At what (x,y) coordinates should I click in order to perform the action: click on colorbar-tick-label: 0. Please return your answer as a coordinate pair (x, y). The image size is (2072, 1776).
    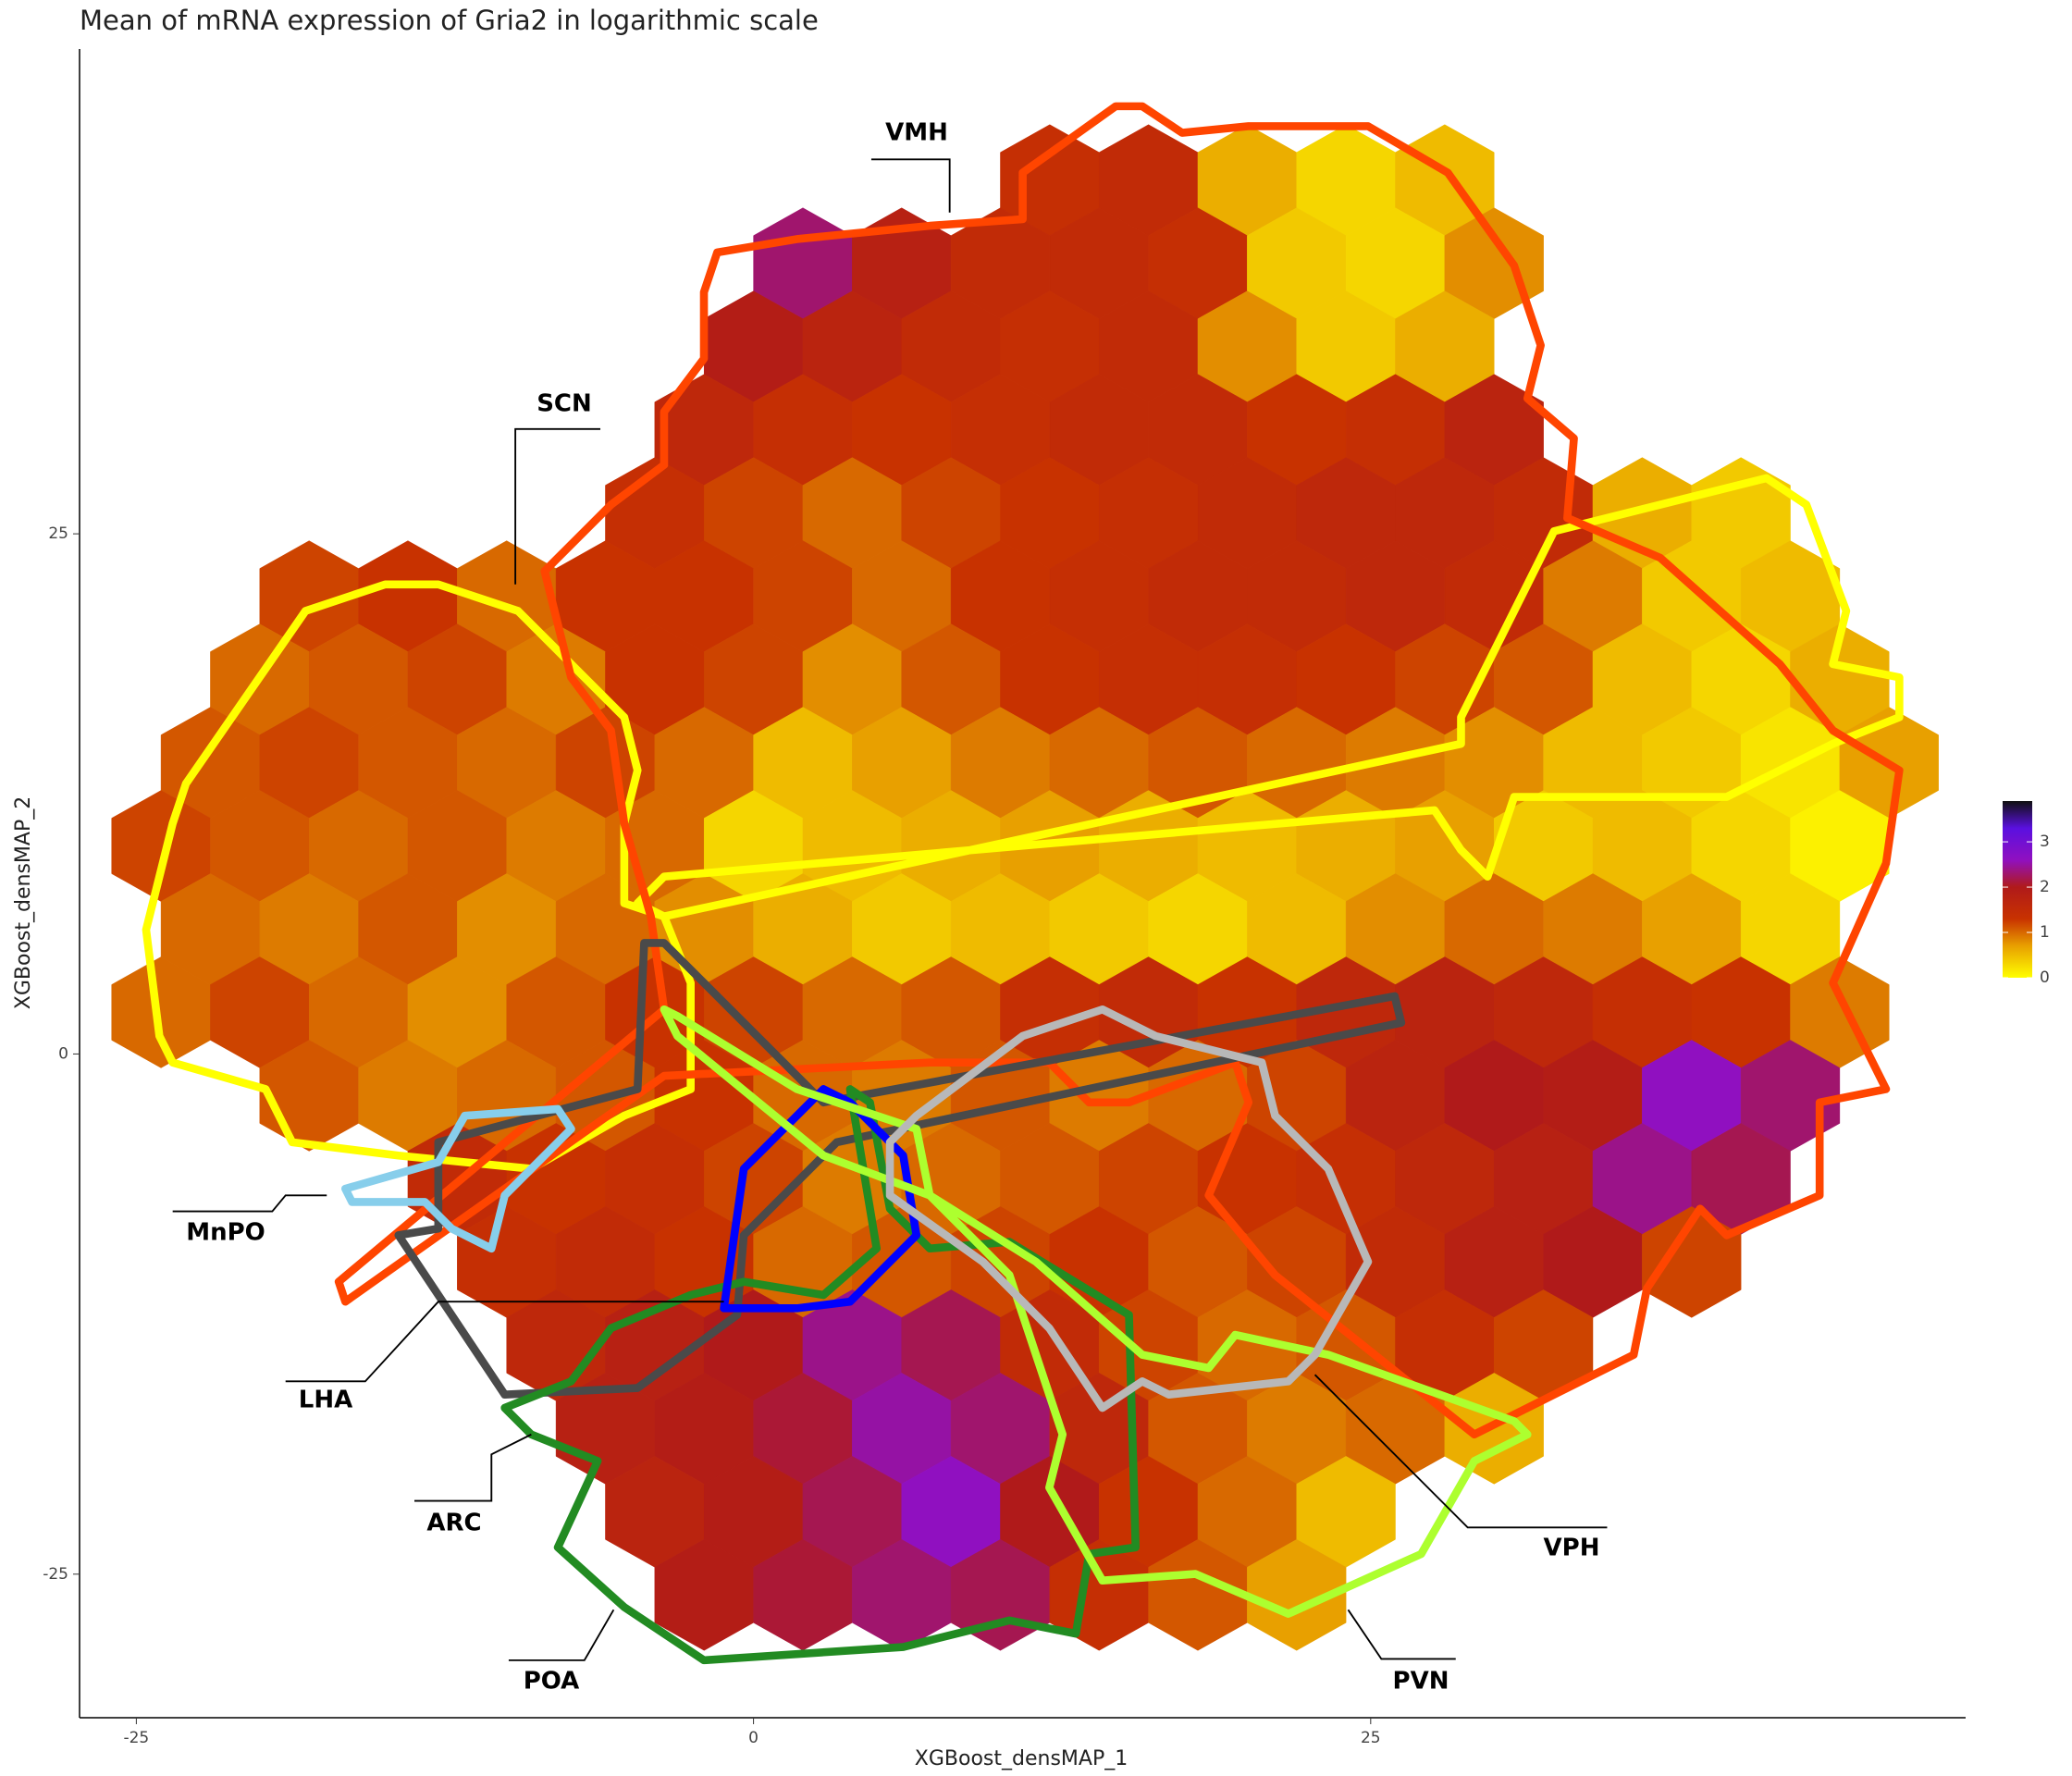
    Looking at the image, I should click on (2045, 978).